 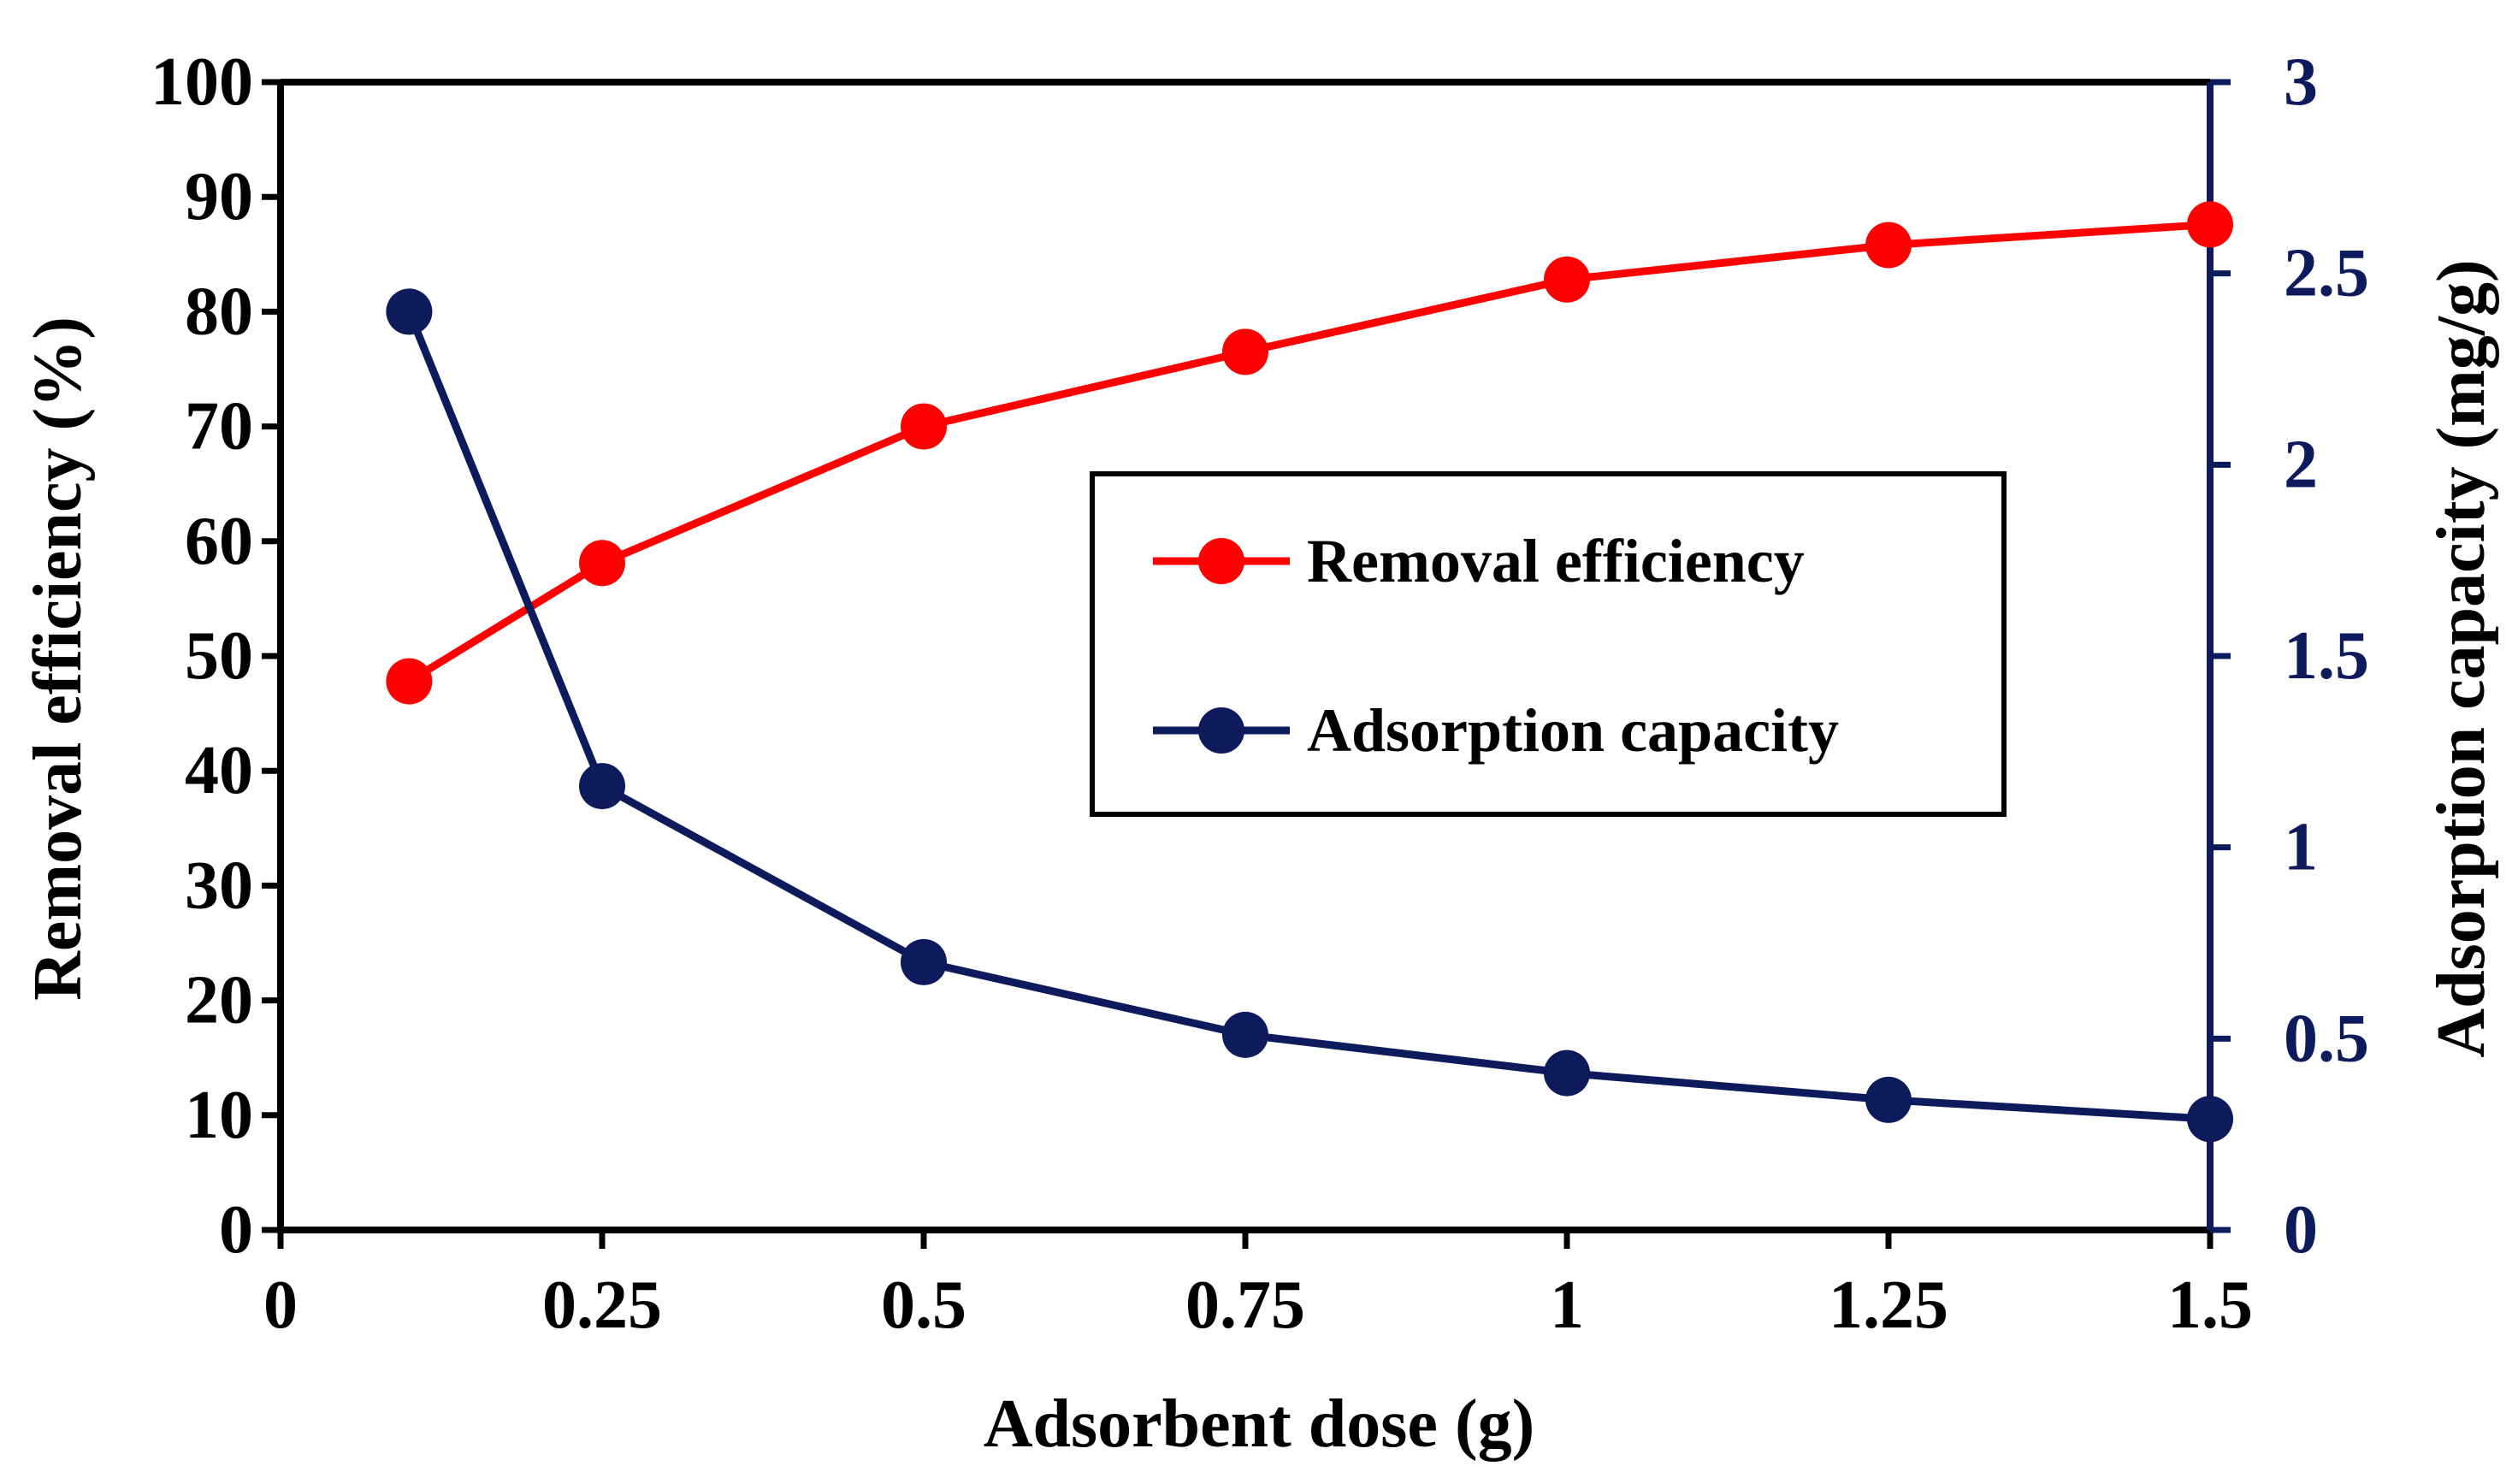 What do you see at coordinates (2301, 1230) in the screenshot?
I see `y2-tick-label: 0` at bounding box center [2301, 1230].